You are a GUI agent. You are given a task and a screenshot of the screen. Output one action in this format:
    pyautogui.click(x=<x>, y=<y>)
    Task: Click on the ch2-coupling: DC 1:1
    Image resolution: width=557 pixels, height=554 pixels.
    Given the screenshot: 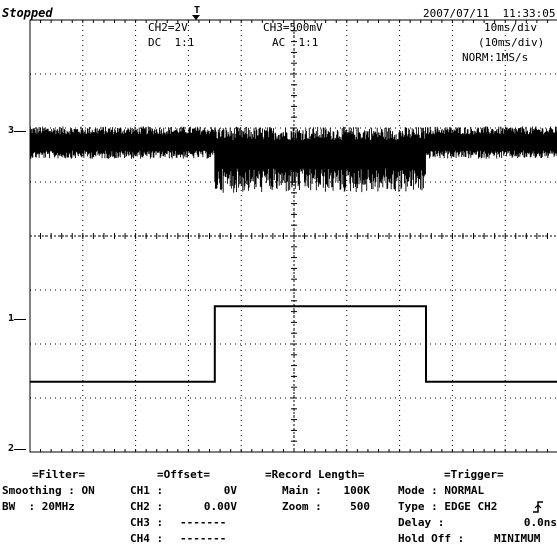 What is the action you would take?
    pyautogui.click(x=171, y=42)
    